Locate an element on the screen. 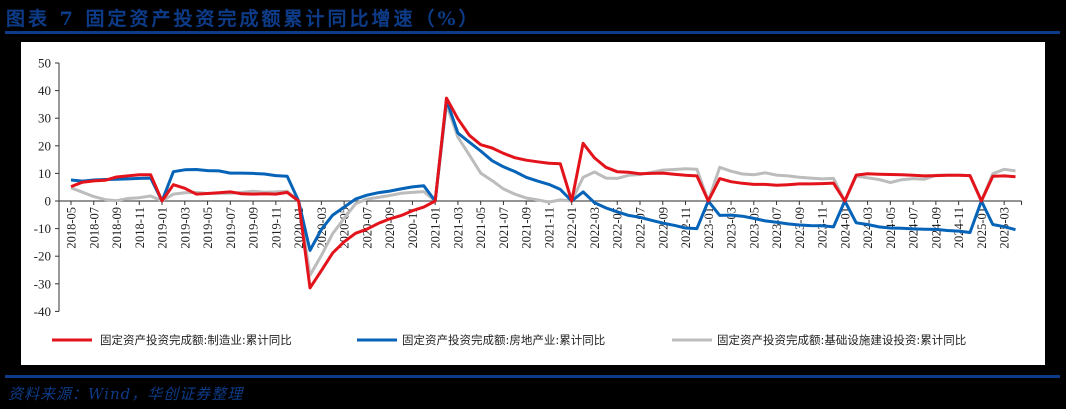 This screenshot has height=409, width=1066. x-tick-label: 2023-01 is located at coordinates (709, 228).